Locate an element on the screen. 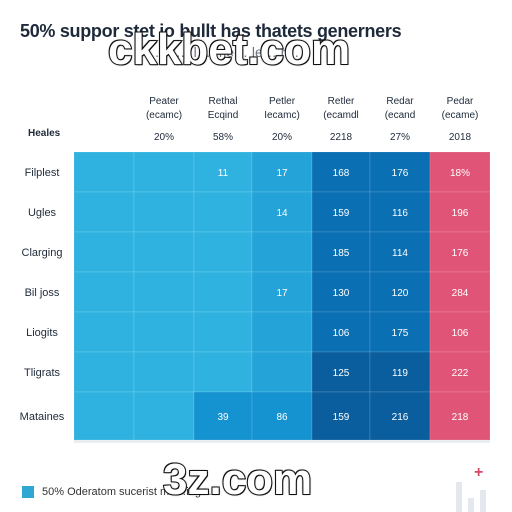 This screenshot has height=512, width=512. column-summary: 2218 is located at coordinates (341, 137).